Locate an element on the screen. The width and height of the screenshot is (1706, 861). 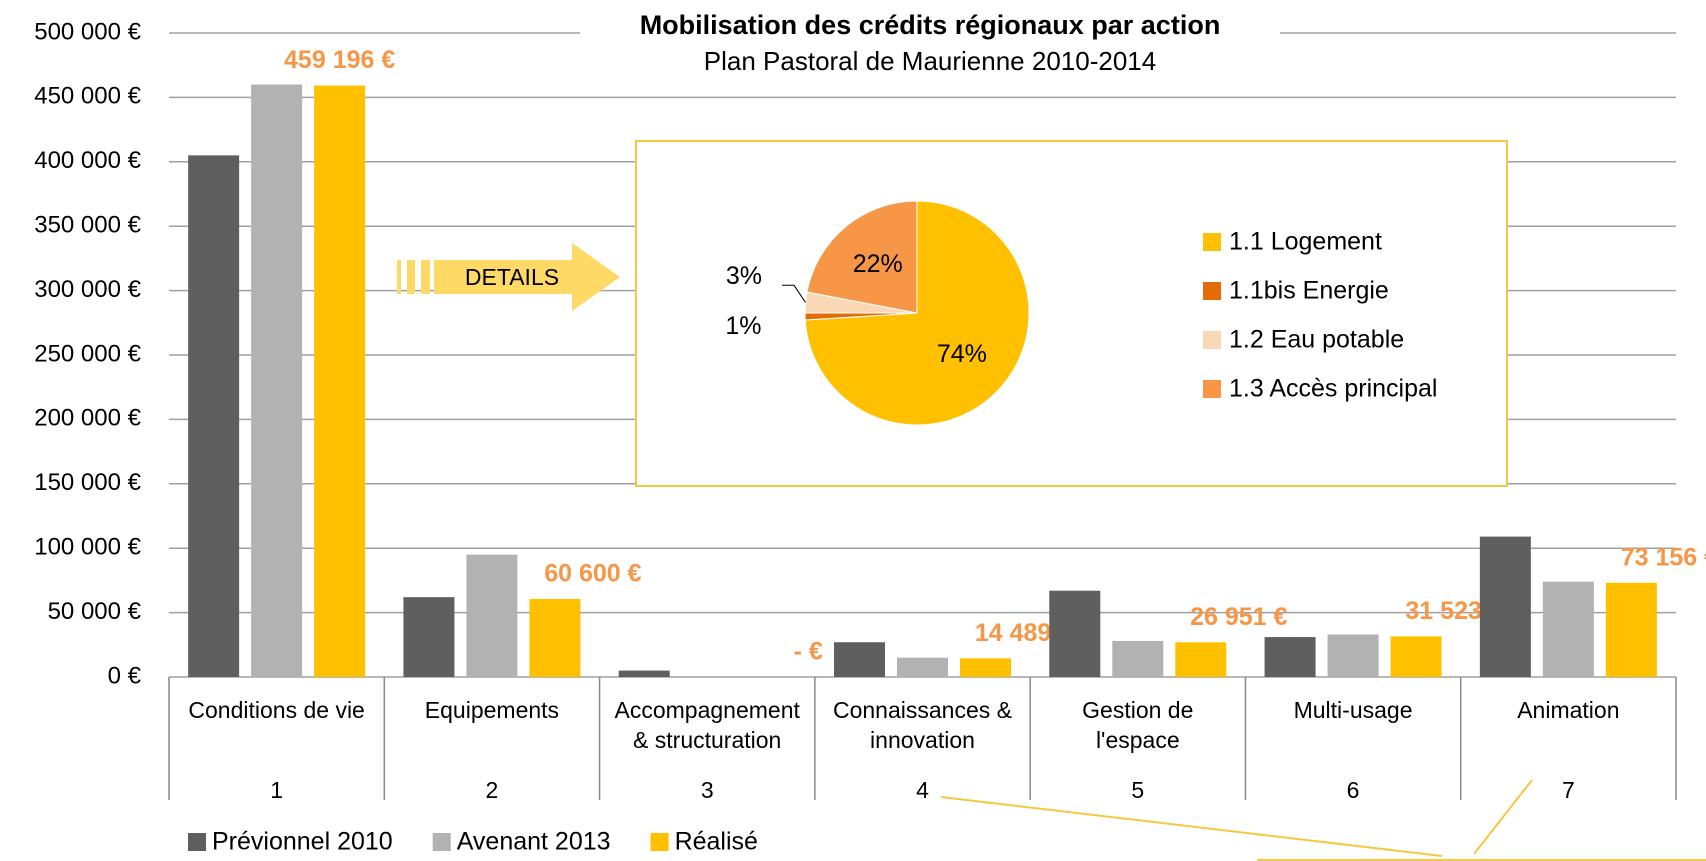
details-arrow: DETAILS is located at coordinates (508, 277).